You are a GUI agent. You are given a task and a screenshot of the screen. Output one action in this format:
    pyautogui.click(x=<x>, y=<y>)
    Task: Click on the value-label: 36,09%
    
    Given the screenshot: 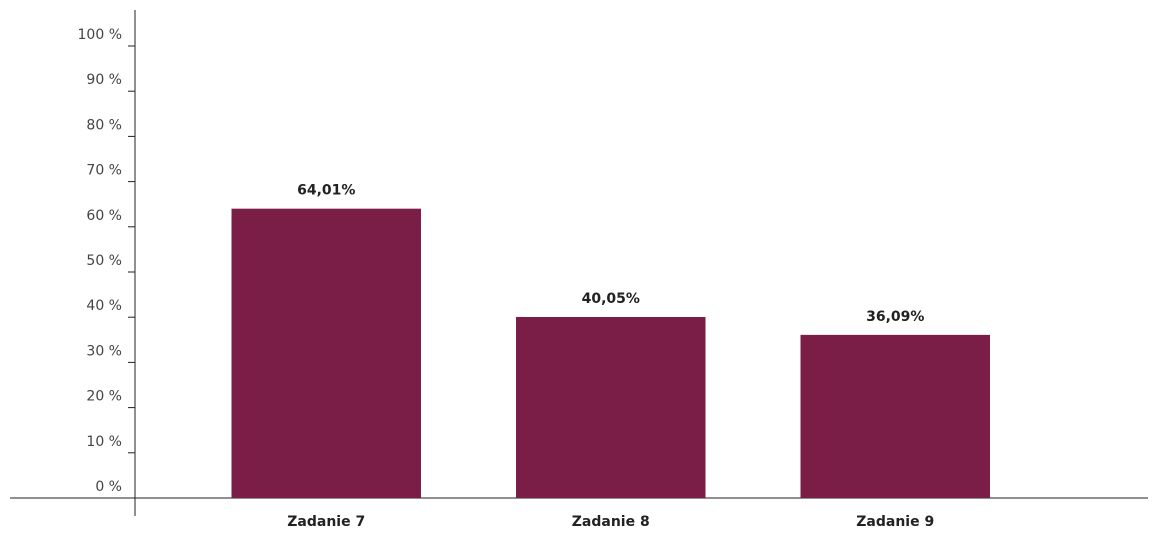 What is the action you would take?
    pyautogui.click(x=895, y=317)
    